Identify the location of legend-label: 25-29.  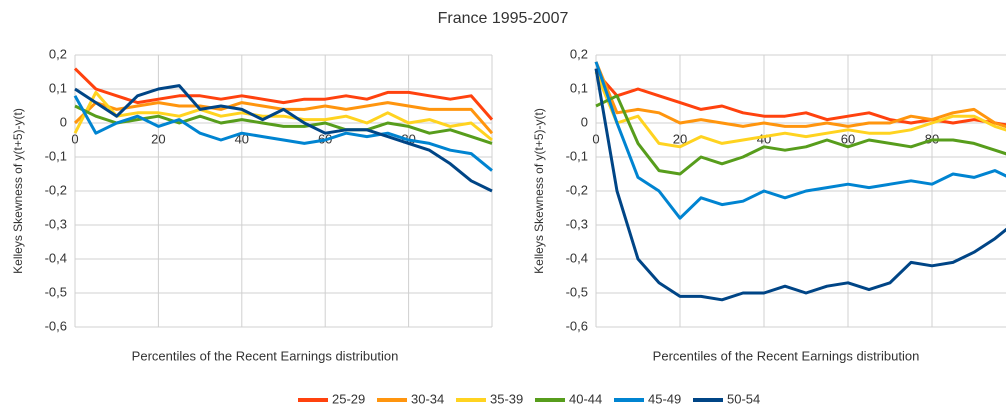
(348, 398).